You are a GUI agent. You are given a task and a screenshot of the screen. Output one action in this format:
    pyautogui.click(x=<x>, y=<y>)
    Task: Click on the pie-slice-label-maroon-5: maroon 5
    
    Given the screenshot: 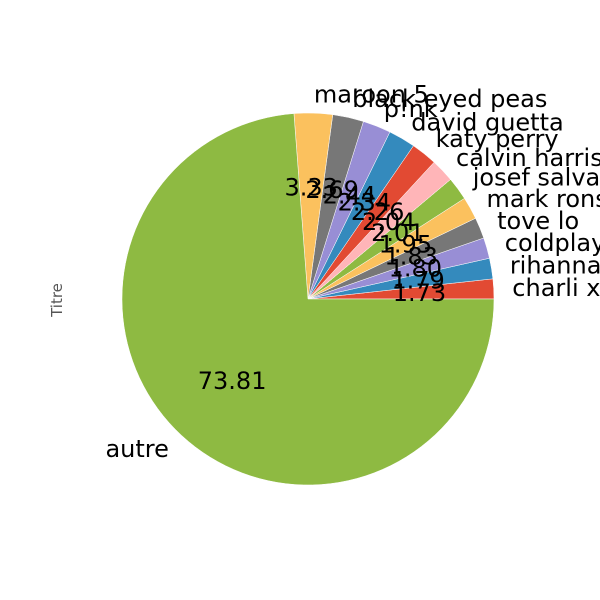 What is the action you would take?
    pyautogui.click(x=371, y=94)
    